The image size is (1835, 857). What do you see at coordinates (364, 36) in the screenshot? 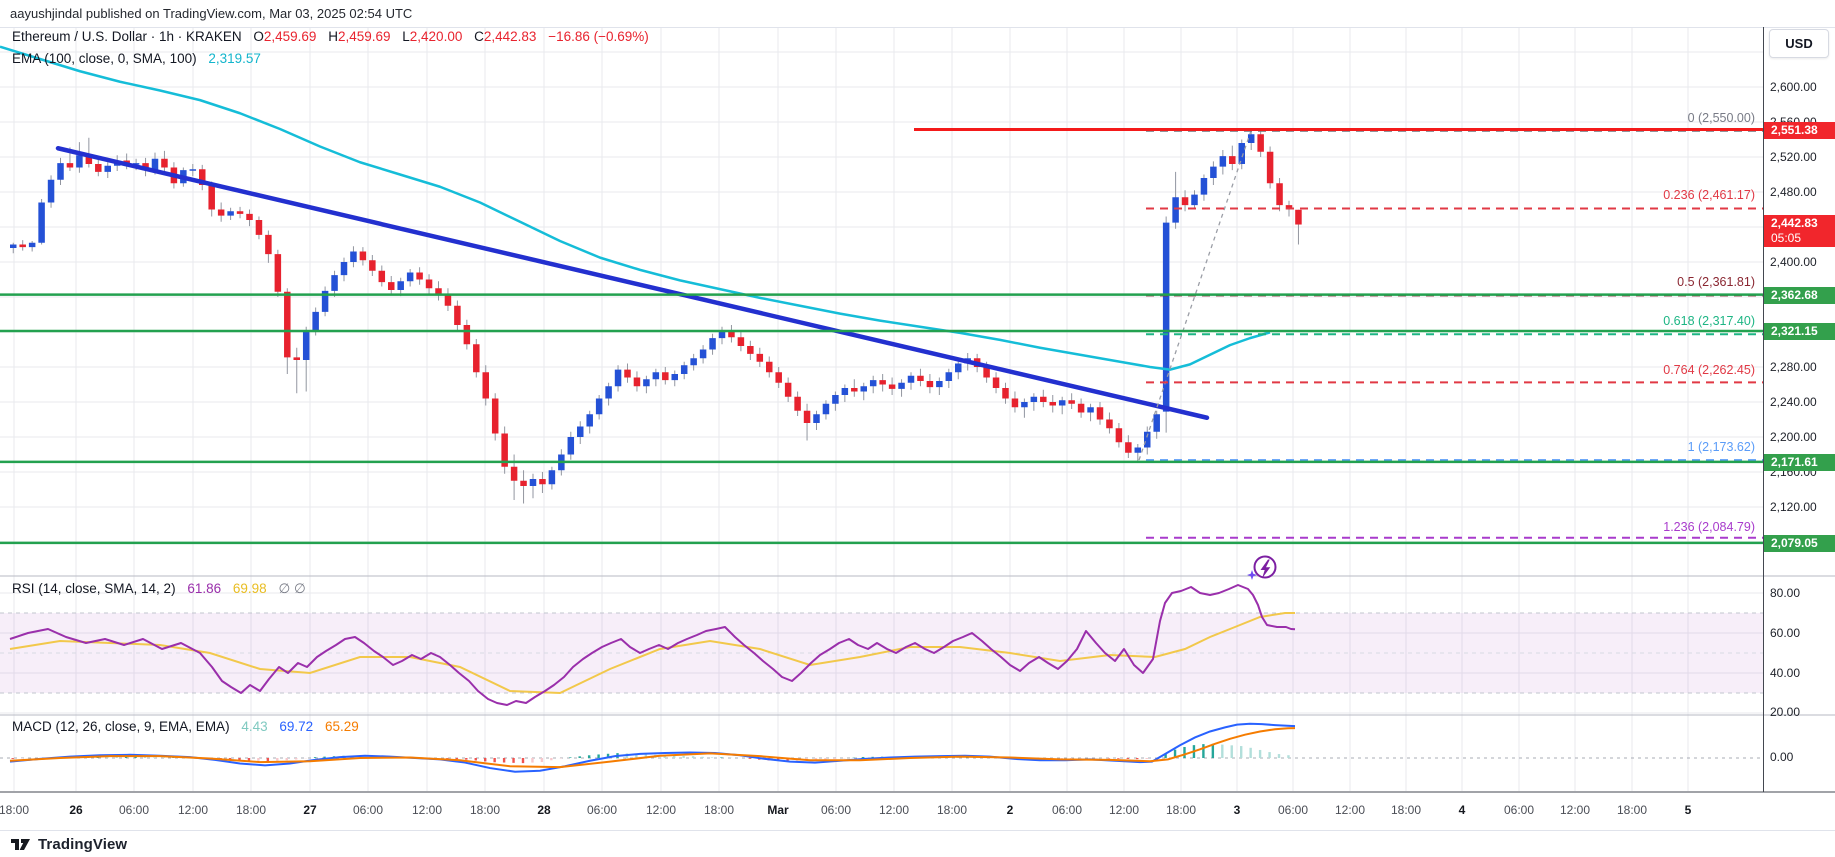
I see `ohlc-high-value: 2,459.69` at bounding box center [364, 36].